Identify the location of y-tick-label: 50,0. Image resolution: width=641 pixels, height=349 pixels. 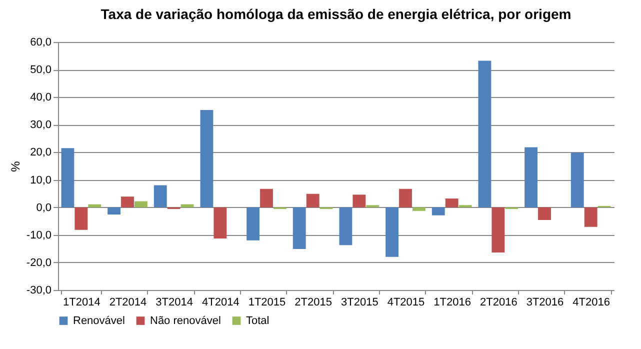
(41, 70).